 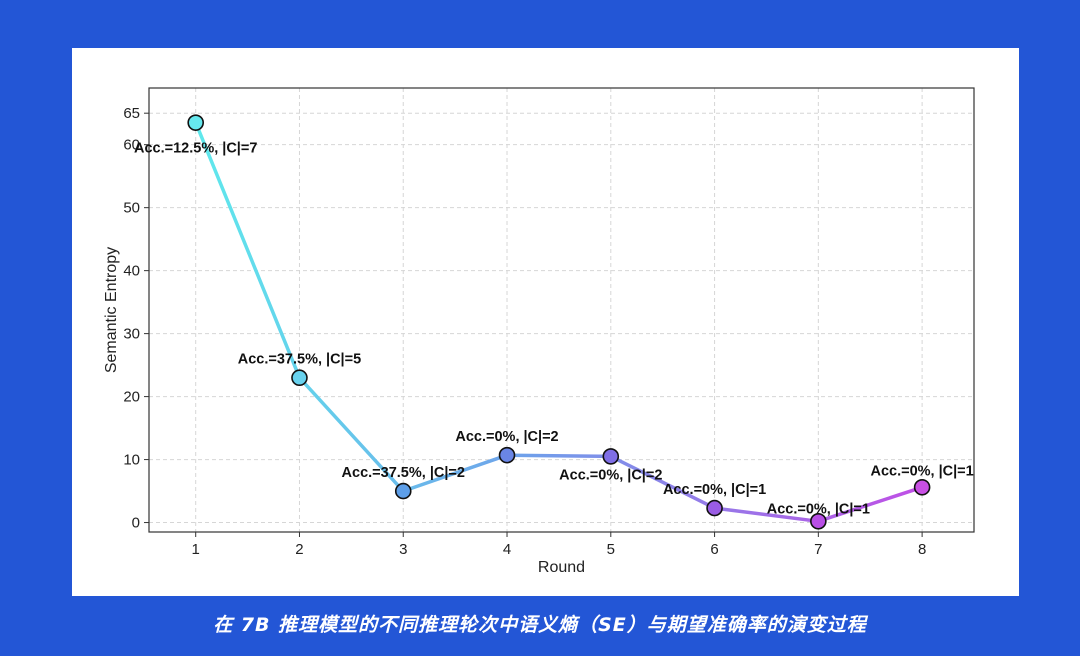 What do you see at coordinates (507, 549) in the screenshot?
I see `x-tick-label: 4` at bounding box center [507, 549].